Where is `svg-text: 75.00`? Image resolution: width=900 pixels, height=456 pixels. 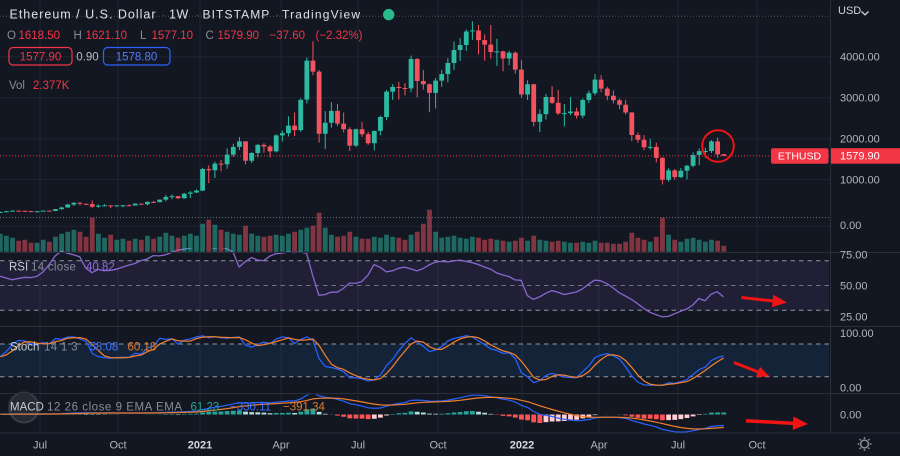 svg-text: 75.00 is located at coordinates (854, 255).